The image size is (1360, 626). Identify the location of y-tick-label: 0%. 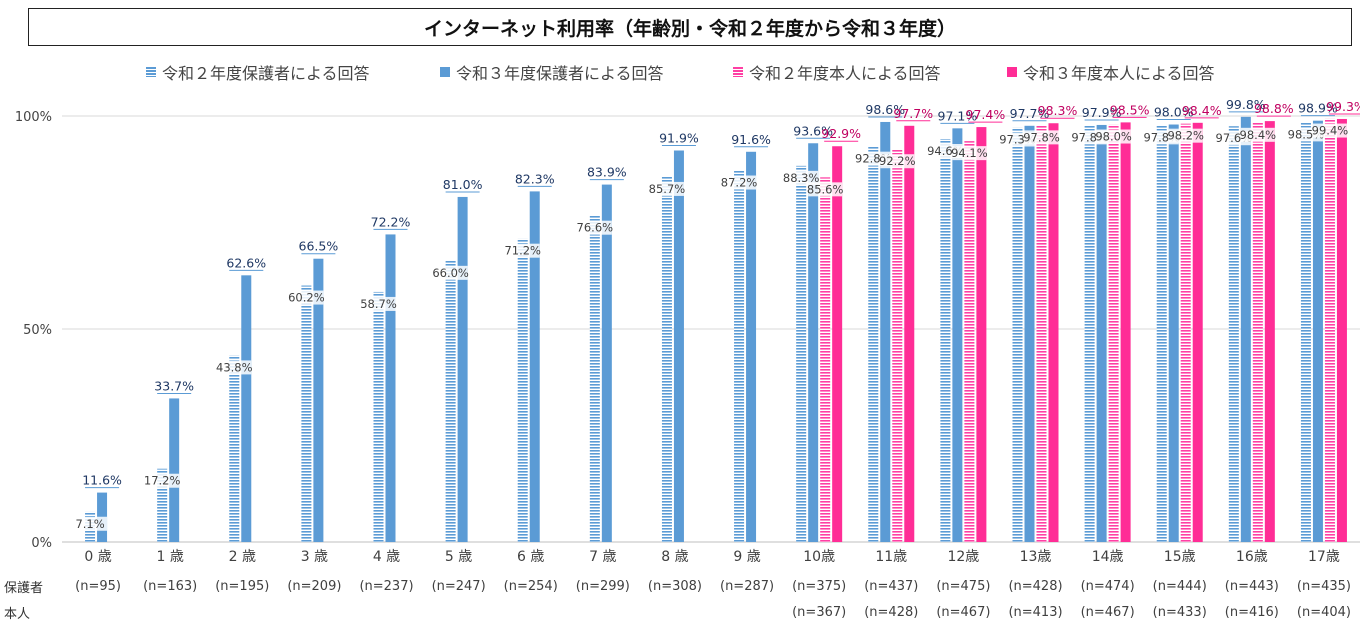
(41, 543).